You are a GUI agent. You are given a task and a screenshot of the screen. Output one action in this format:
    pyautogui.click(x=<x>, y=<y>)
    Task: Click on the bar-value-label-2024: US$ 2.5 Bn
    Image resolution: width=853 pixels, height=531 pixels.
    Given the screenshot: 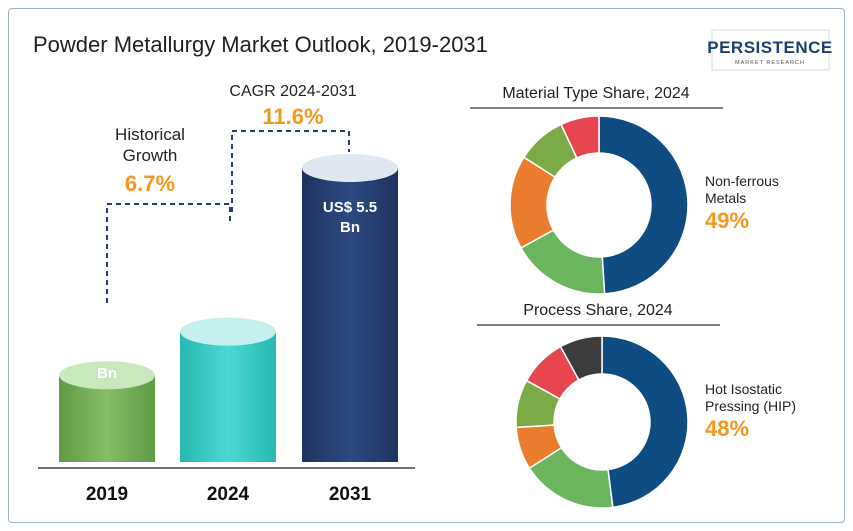 What is the action you would take?
    pyautogui.click(x=228, y=285)
    